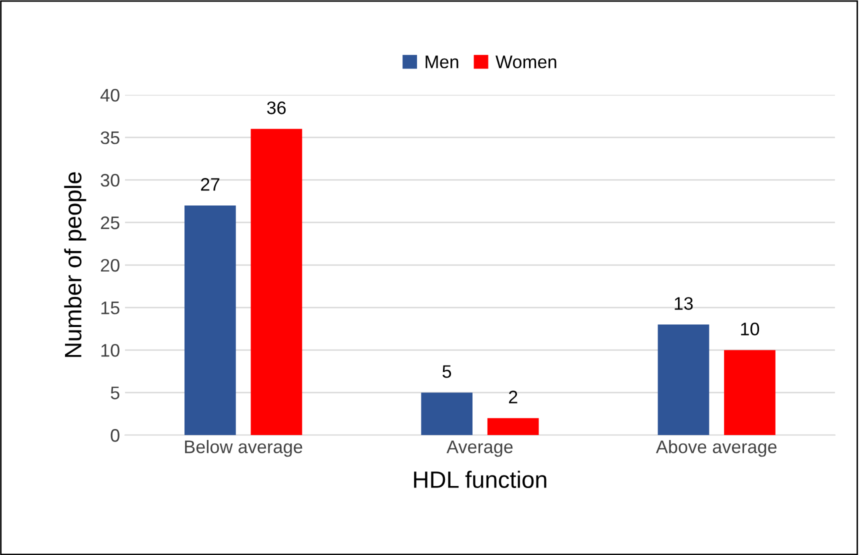  What do you see at coordinates (110, 180) in the screenshot?
I see `y-tick-label: 30` at bounding box center [110, 180].